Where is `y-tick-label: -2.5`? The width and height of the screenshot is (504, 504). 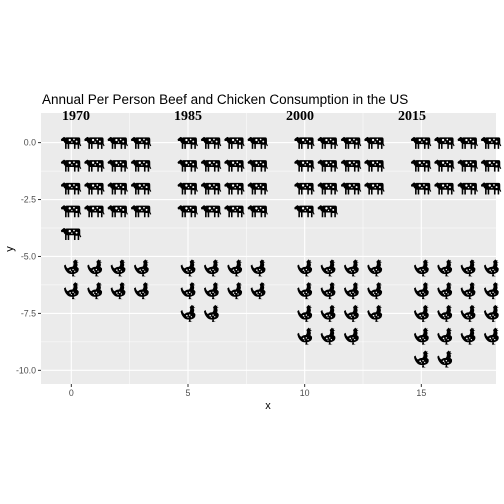 y-tick-label: -2.5 is located at coordinates (28, 200).